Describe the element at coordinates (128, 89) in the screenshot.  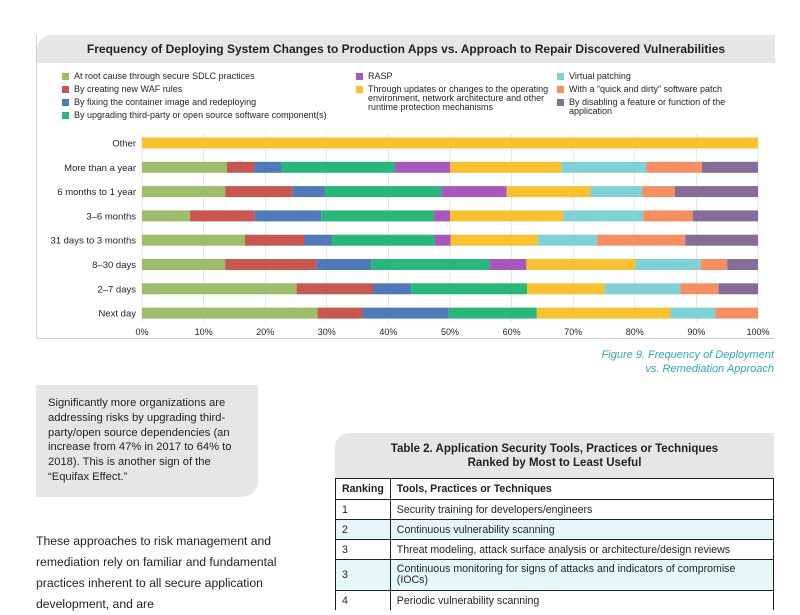
I see `legend-label: By creating new WAF rules` at that location.